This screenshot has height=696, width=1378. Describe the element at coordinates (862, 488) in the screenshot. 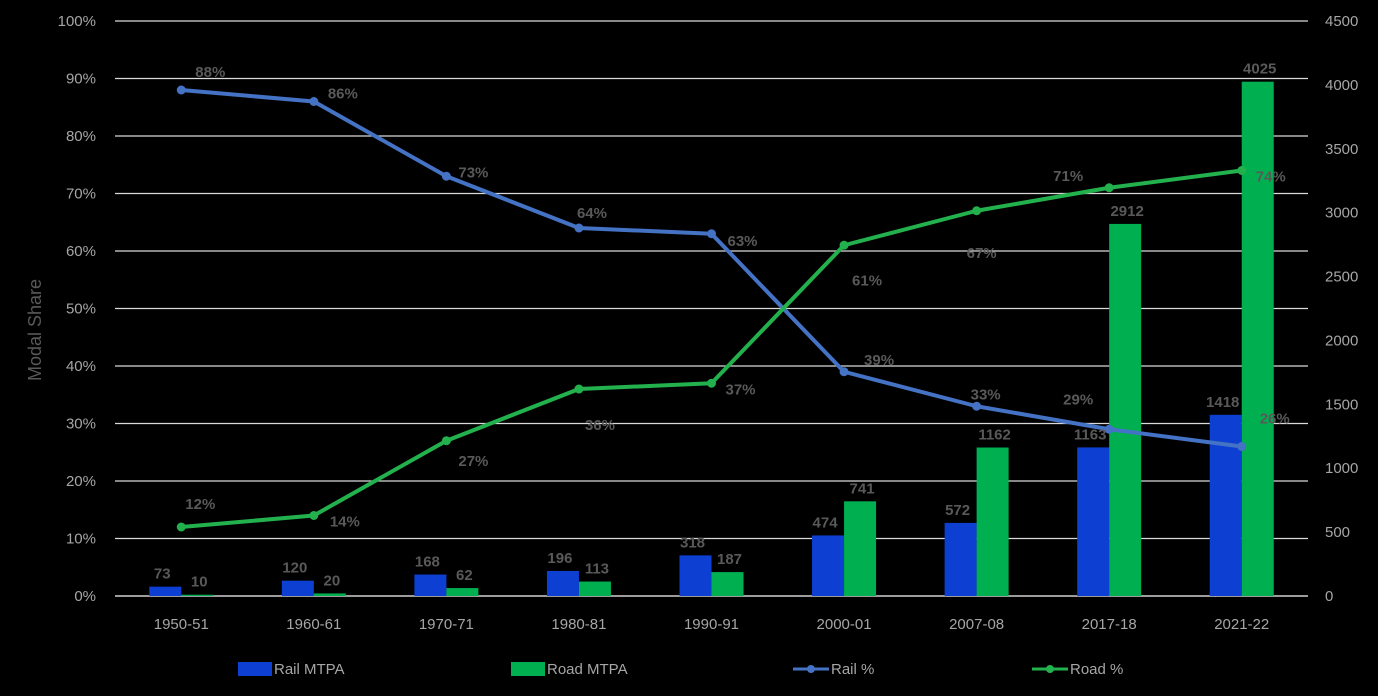

I see `bar-data-label: 741` at that location.